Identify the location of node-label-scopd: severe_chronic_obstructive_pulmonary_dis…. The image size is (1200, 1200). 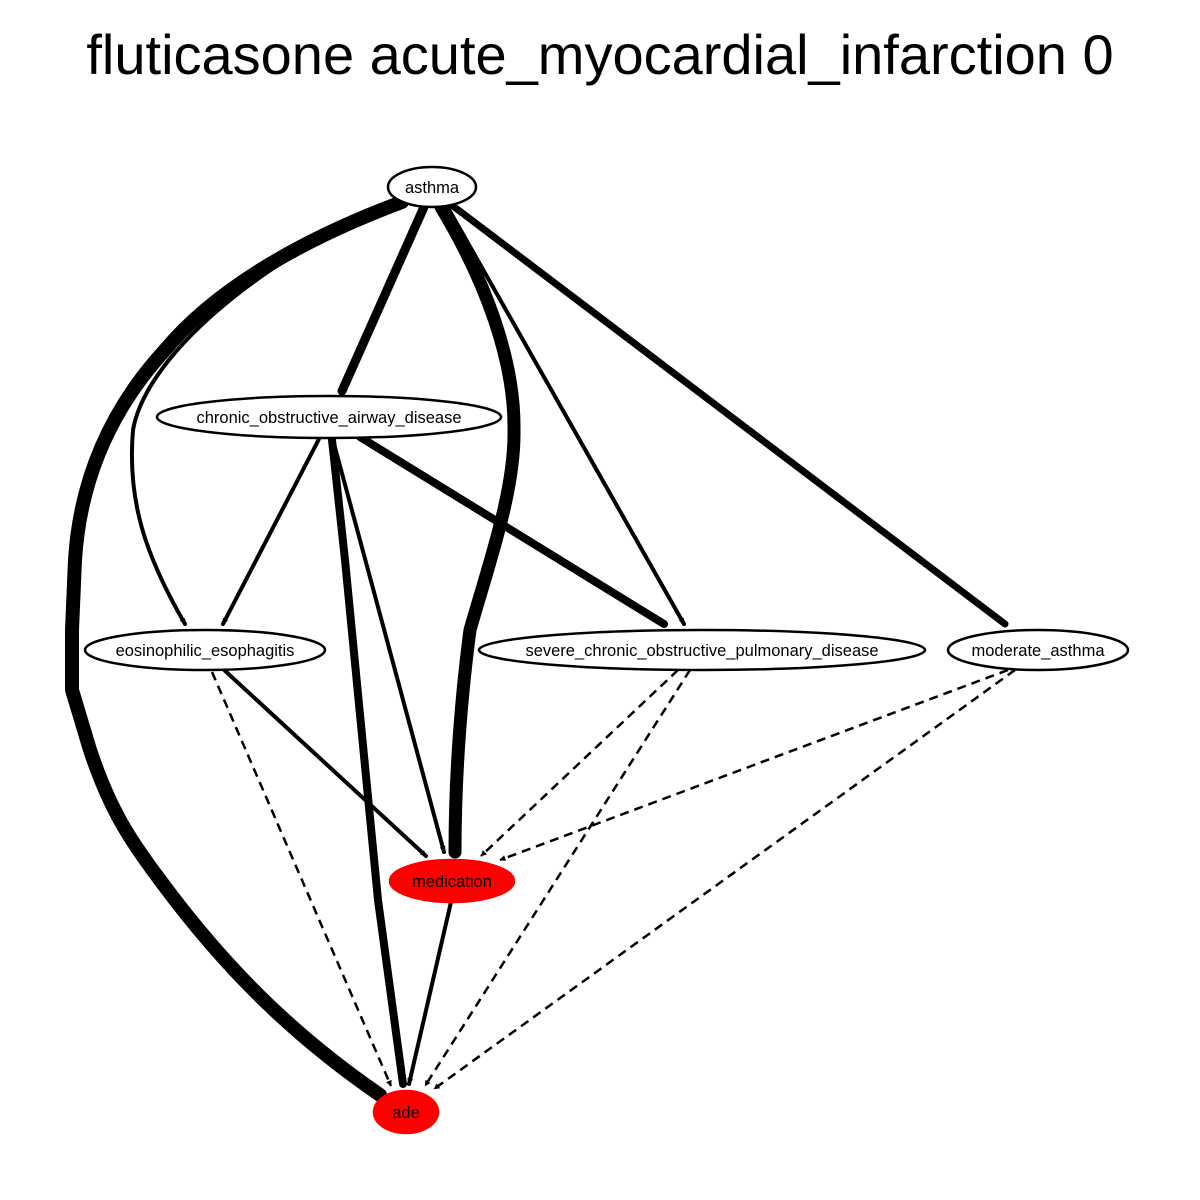
(701, 651).